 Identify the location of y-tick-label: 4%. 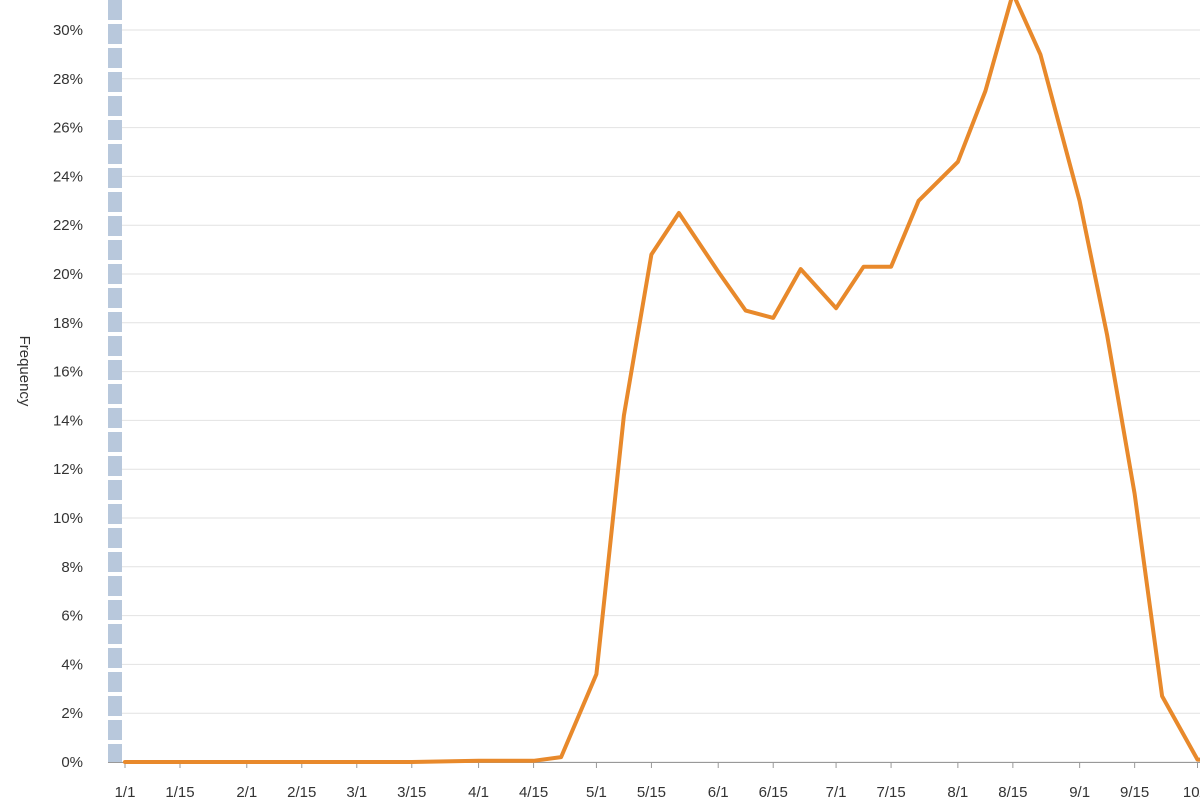
(72, 664).